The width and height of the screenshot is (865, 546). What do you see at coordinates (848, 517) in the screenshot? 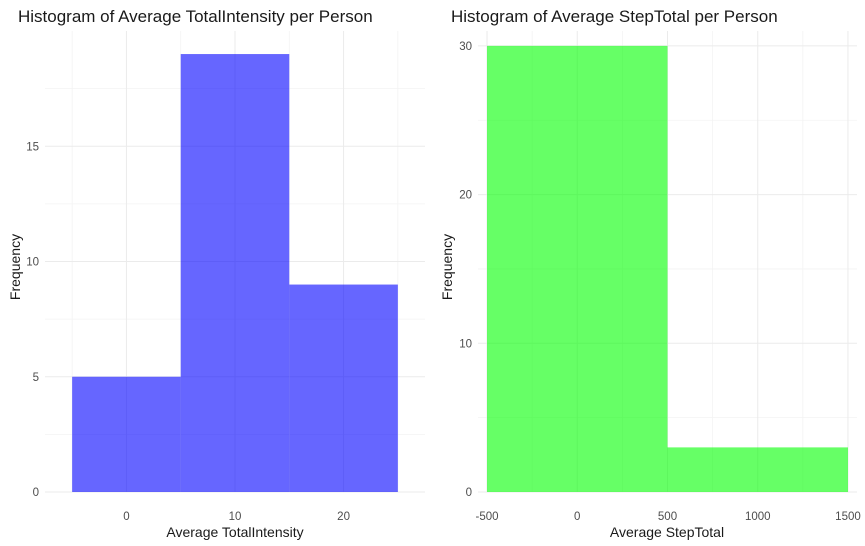
I see `steptotal-x-tick-label: 1500` at bounding box center [848, 517].